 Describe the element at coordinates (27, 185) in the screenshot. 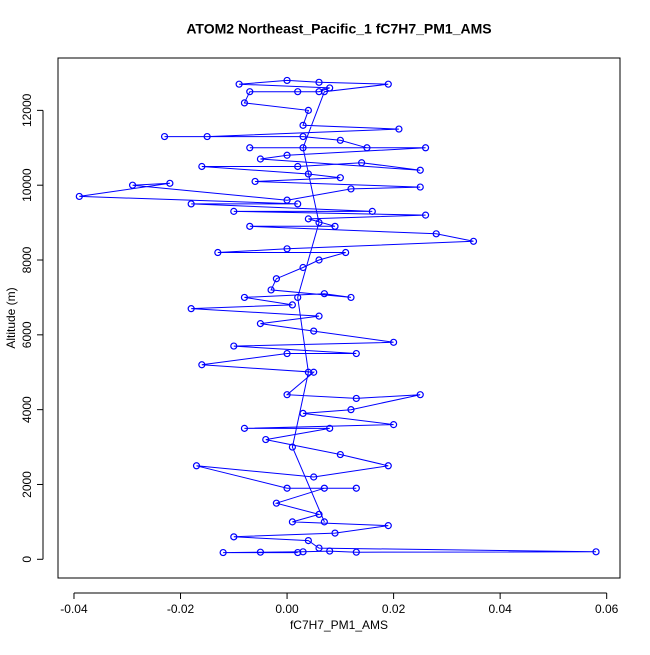

I see `y-tick-label: 10000` at that location.